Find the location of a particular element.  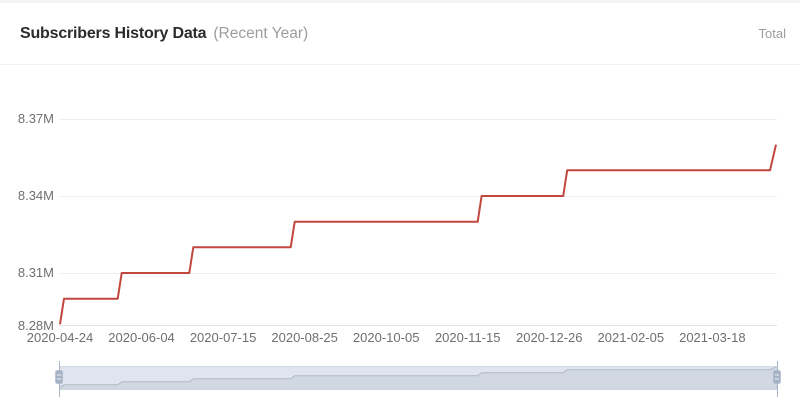

datazoom-slider is located at coordinates (418, 379).